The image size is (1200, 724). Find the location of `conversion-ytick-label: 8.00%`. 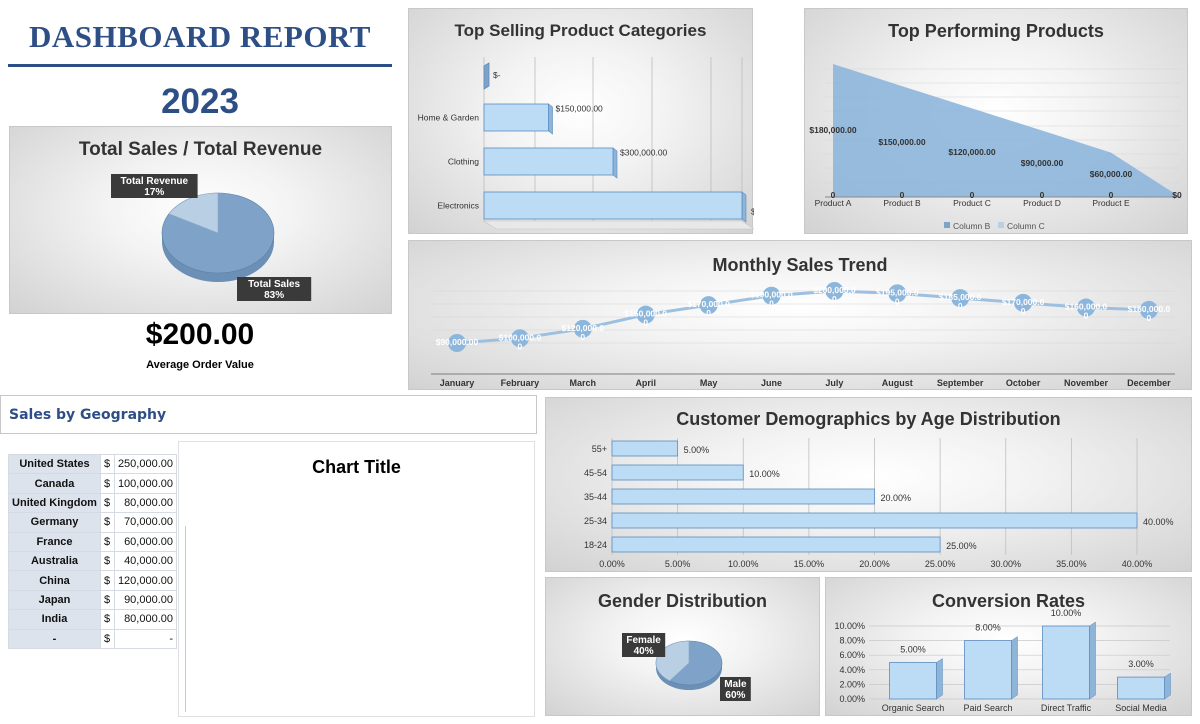

conversion-ytick-label: 8.00% is located at coordinates (852, 641).